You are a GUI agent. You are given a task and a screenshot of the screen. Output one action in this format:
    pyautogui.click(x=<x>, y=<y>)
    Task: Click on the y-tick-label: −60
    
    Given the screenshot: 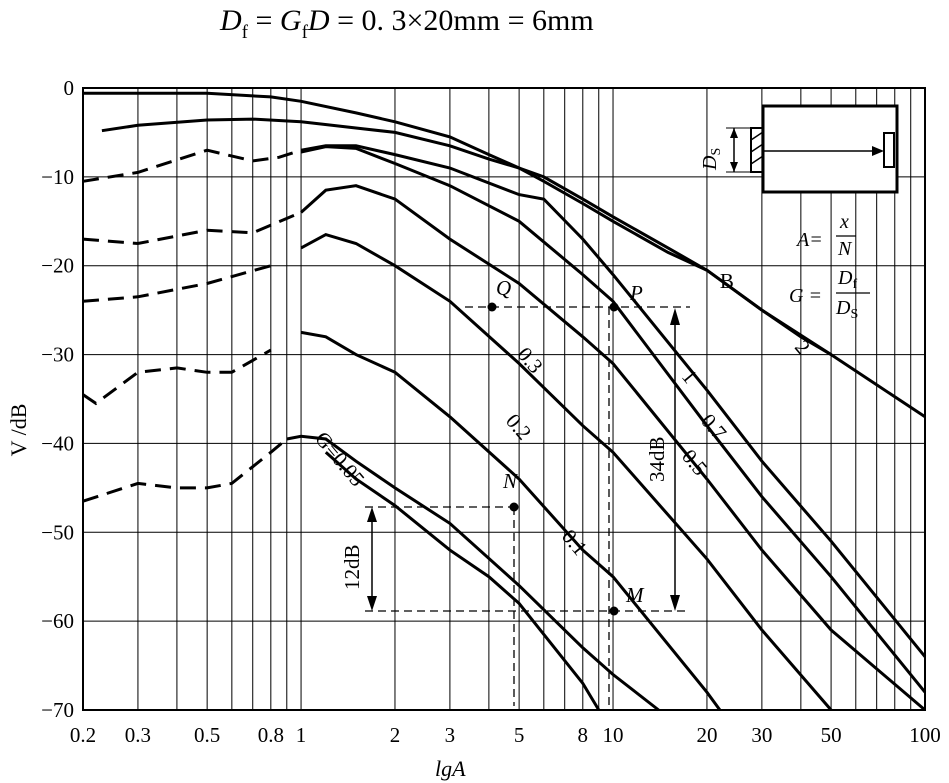 What is the action you would take?
    pyautogui.click(x=57, y=621)
    